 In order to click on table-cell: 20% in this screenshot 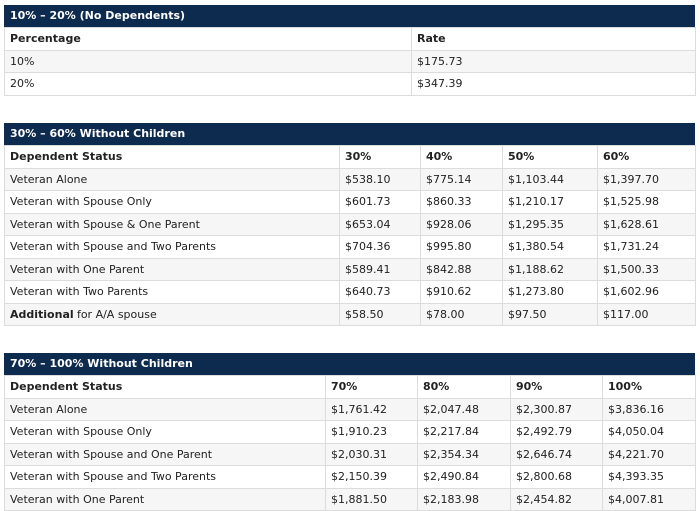, I will do `click(208, 84)`.